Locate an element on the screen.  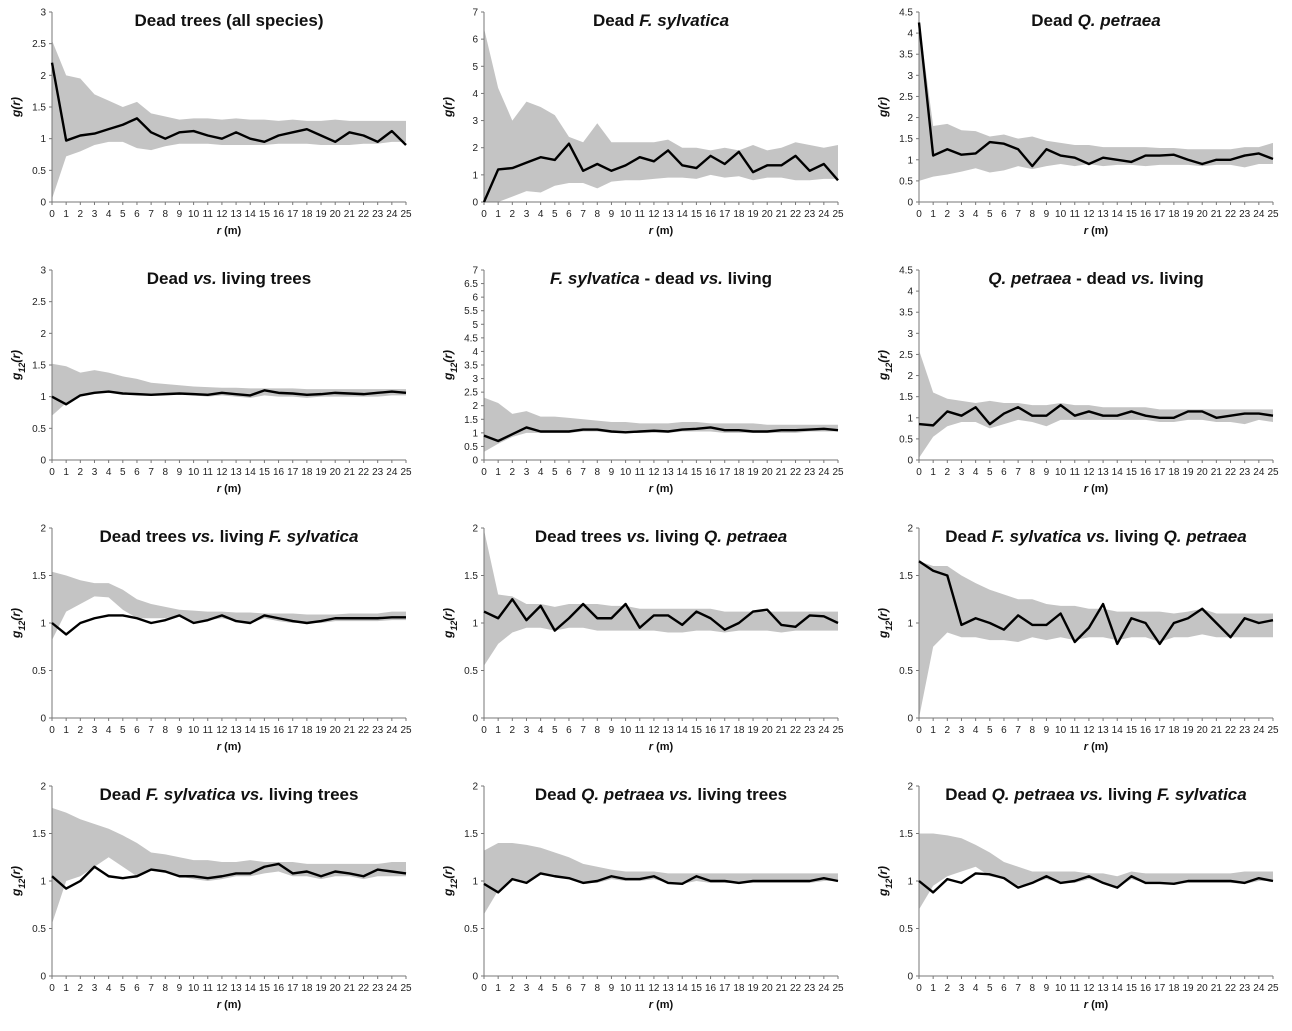
y-axis-label: g(r) is located at coordinates (448, 107).